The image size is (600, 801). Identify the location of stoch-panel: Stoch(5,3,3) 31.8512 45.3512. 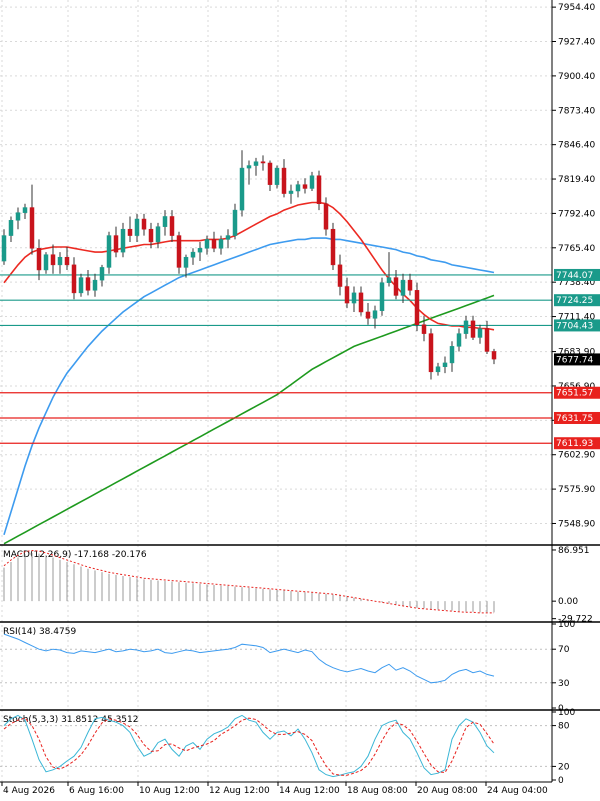
(276, 746).